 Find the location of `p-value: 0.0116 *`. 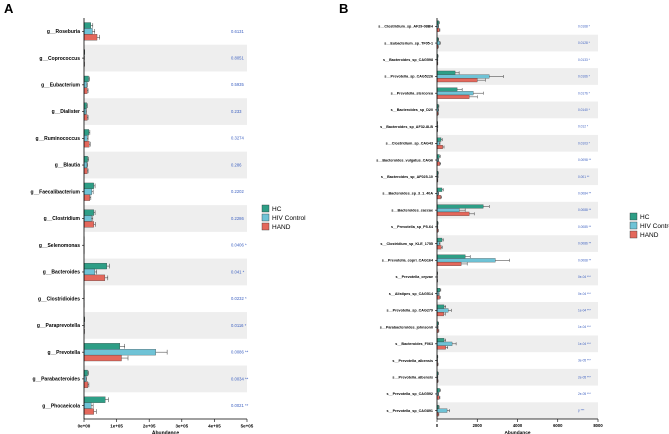

p-value: 0.0116 * is located at coordinates (239, 325).